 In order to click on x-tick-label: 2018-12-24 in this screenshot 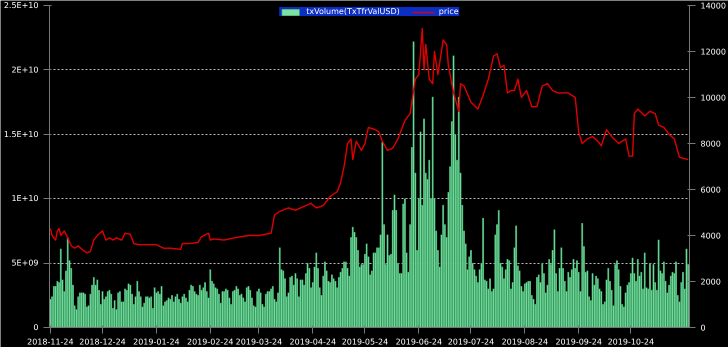, I will do `click(102, 342)`.